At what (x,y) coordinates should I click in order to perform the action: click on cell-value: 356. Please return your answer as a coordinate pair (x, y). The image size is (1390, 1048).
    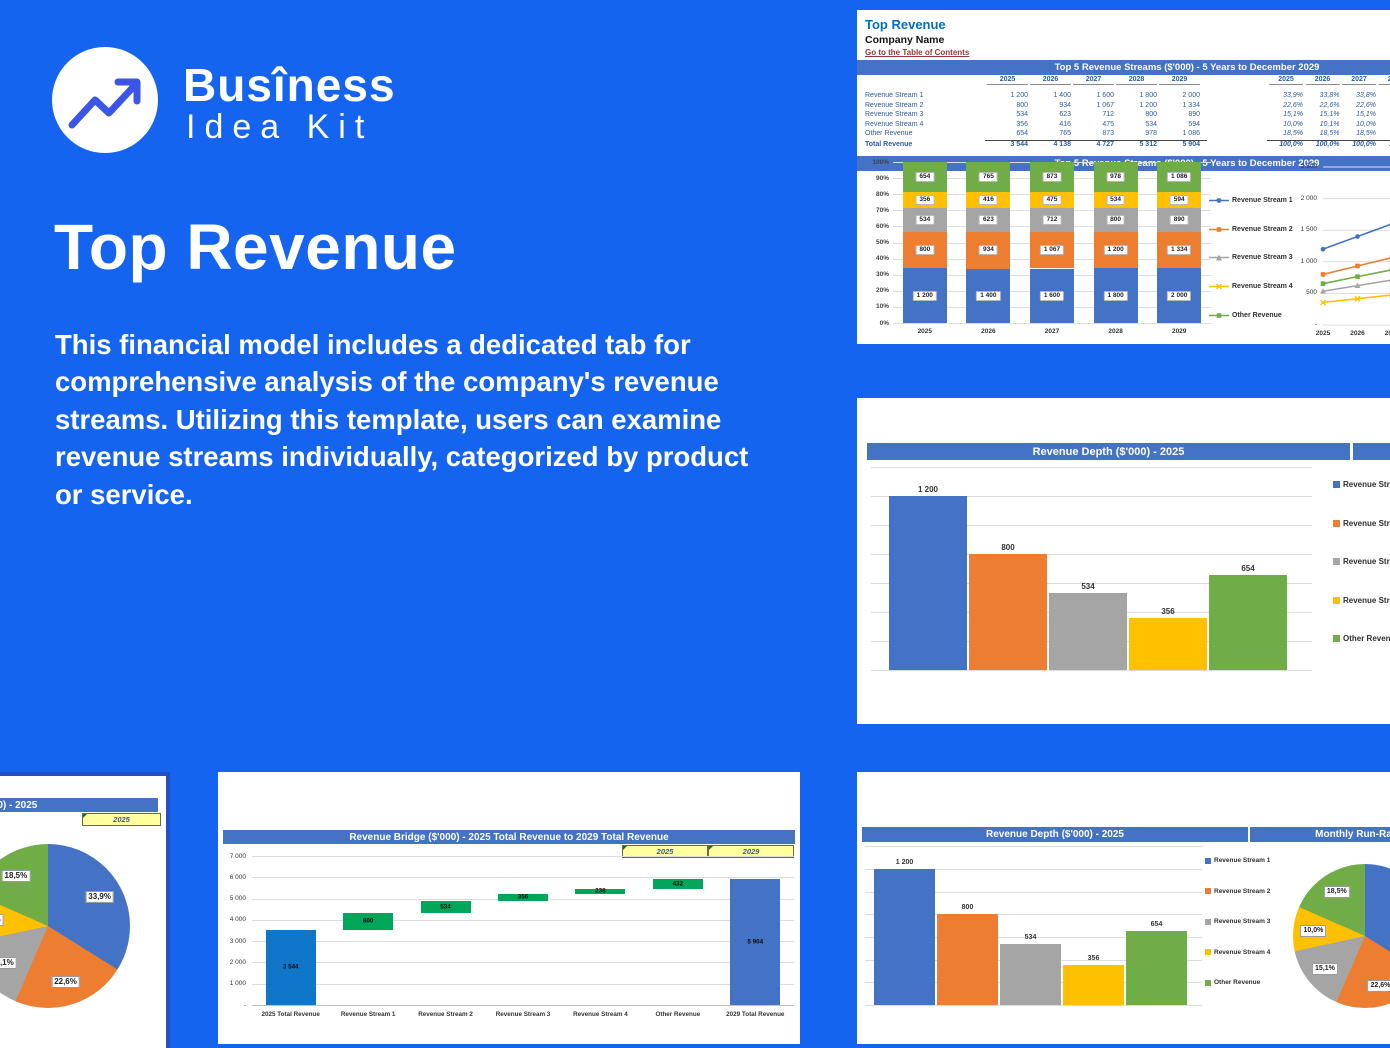
    Looking at the image, I should click on (1007, 124).